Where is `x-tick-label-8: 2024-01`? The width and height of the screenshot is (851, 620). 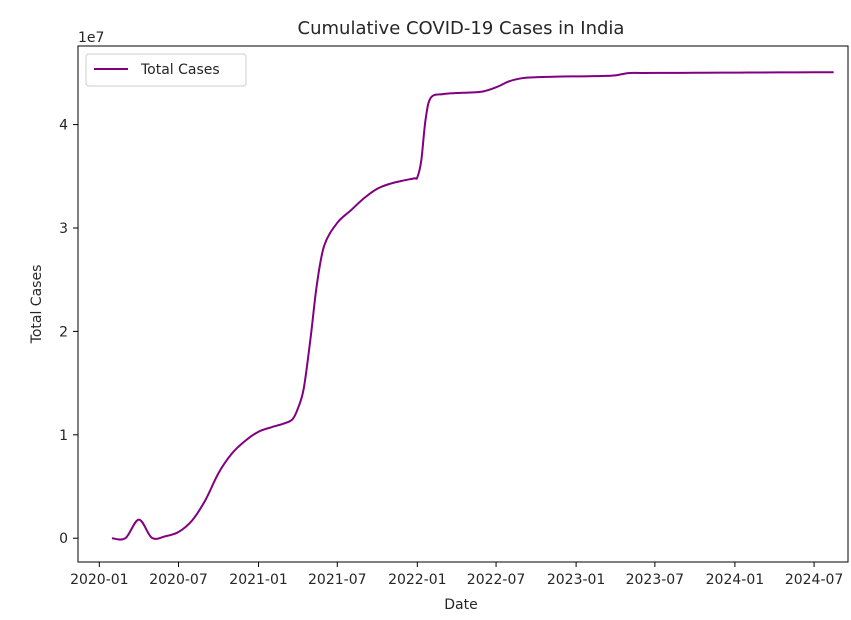 x-tick-label-8: 2024-01 is located at coordinates (735, 580).